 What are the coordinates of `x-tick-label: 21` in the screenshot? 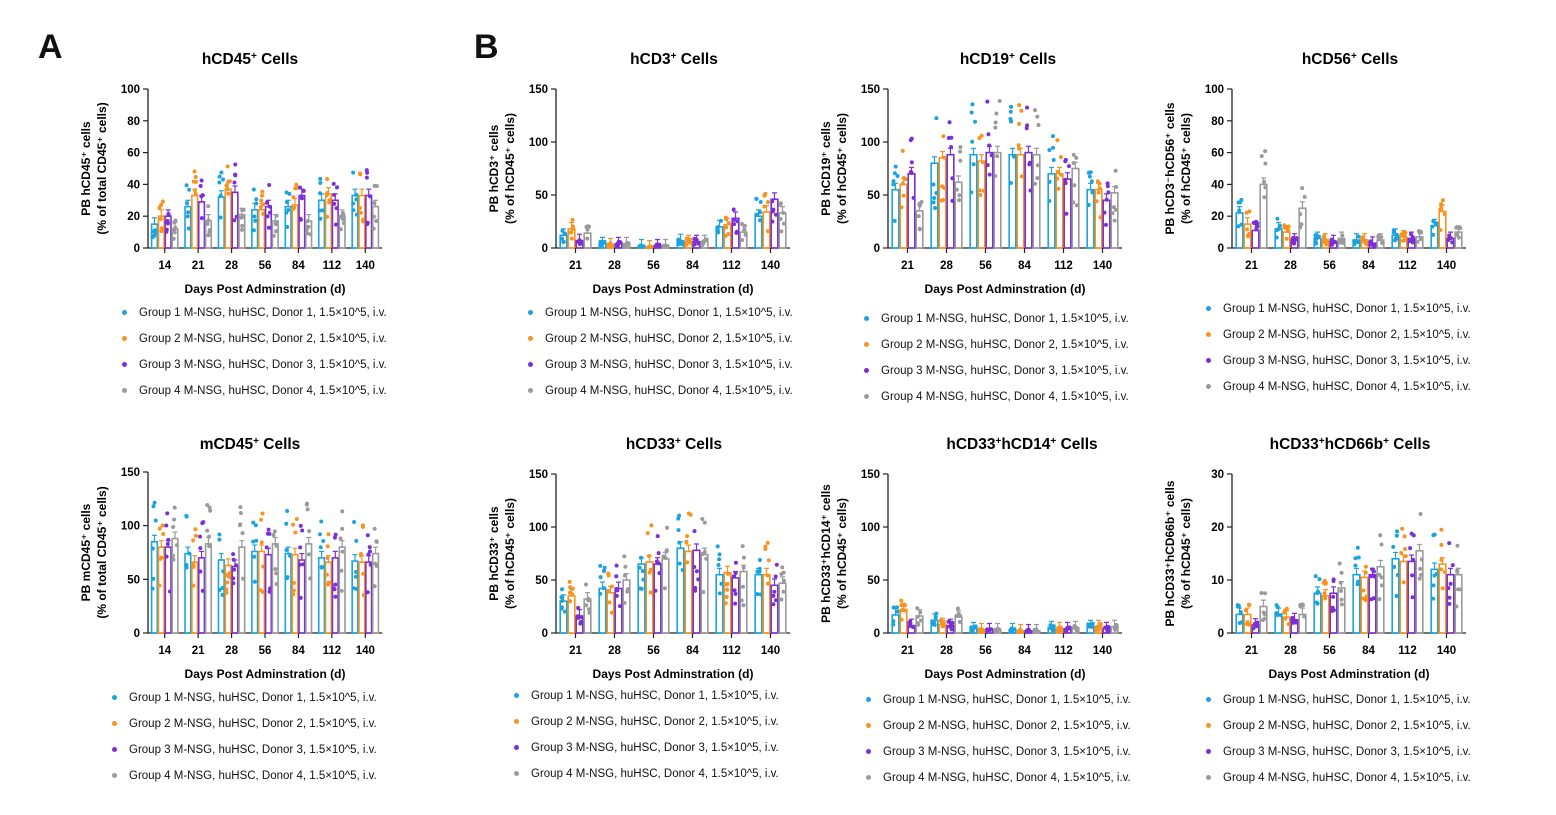 It's located at (1251, 266).